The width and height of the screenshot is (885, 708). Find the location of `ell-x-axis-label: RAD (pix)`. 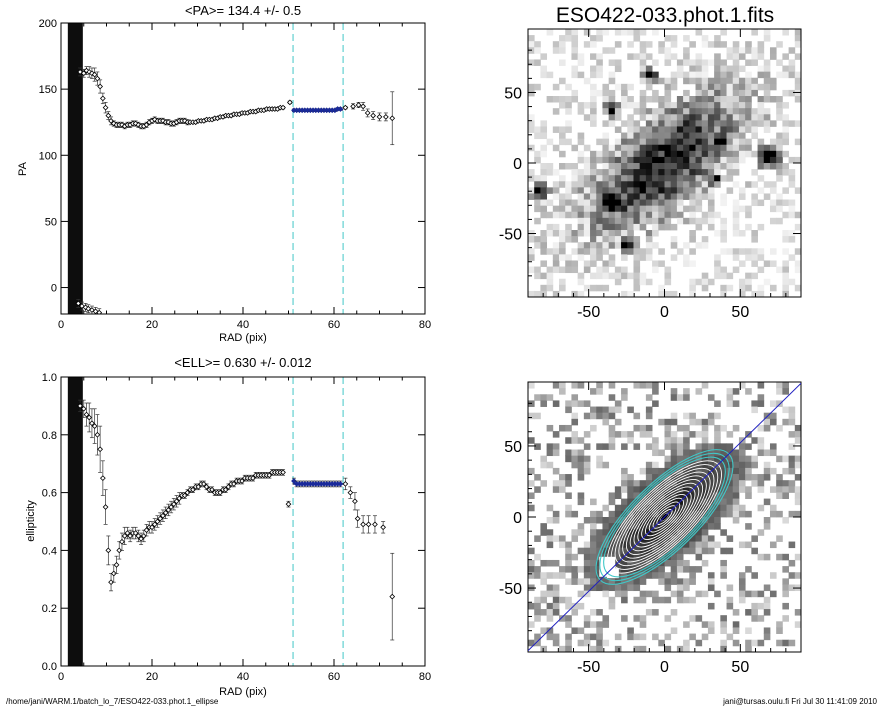

ell-x-axis-label: RAD (pix) is located at coordinates (243, 692).